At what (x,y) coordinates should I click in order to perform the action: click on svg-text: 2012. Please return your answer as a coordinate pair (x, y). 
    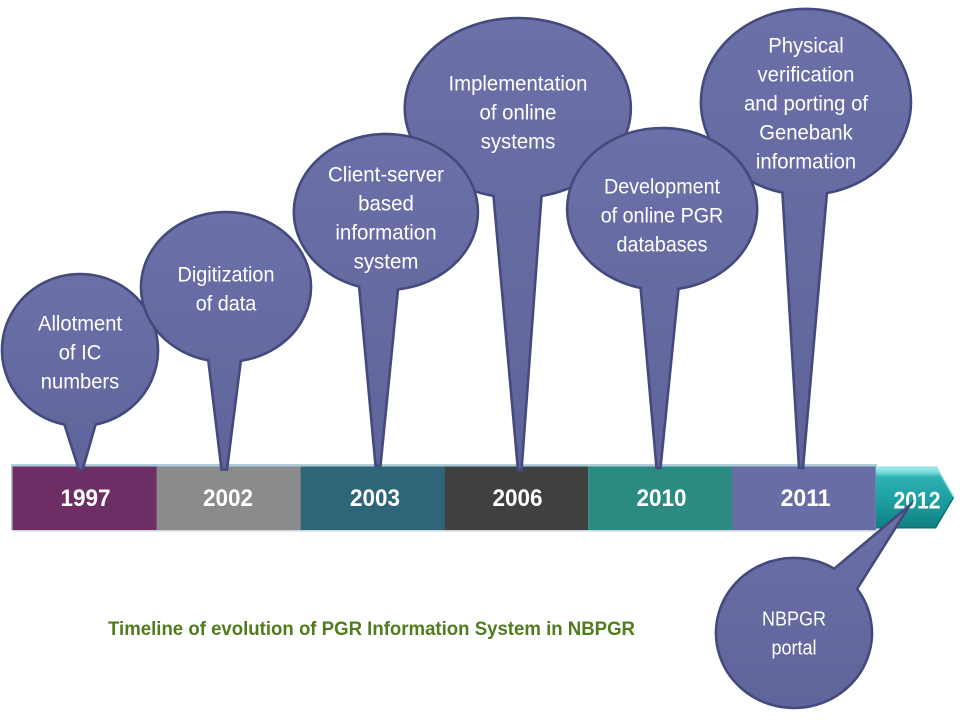
    Looking at the image, I should click on (917, 501).